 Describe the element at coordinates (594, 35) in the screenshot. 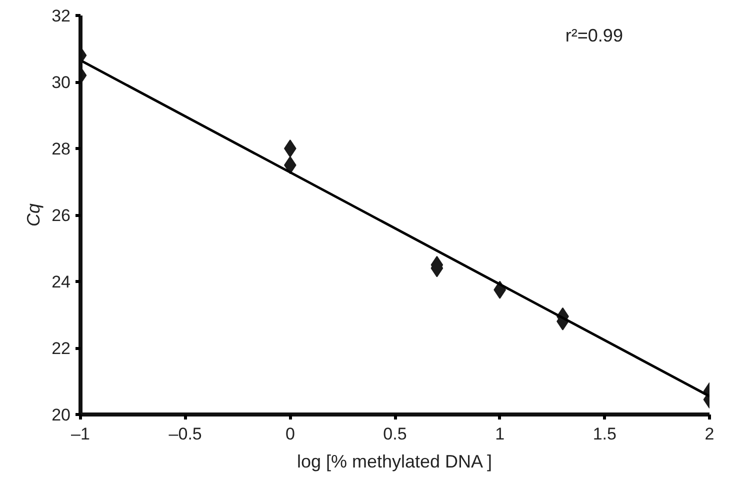

I see `annotation: r²=0.99` at that location.